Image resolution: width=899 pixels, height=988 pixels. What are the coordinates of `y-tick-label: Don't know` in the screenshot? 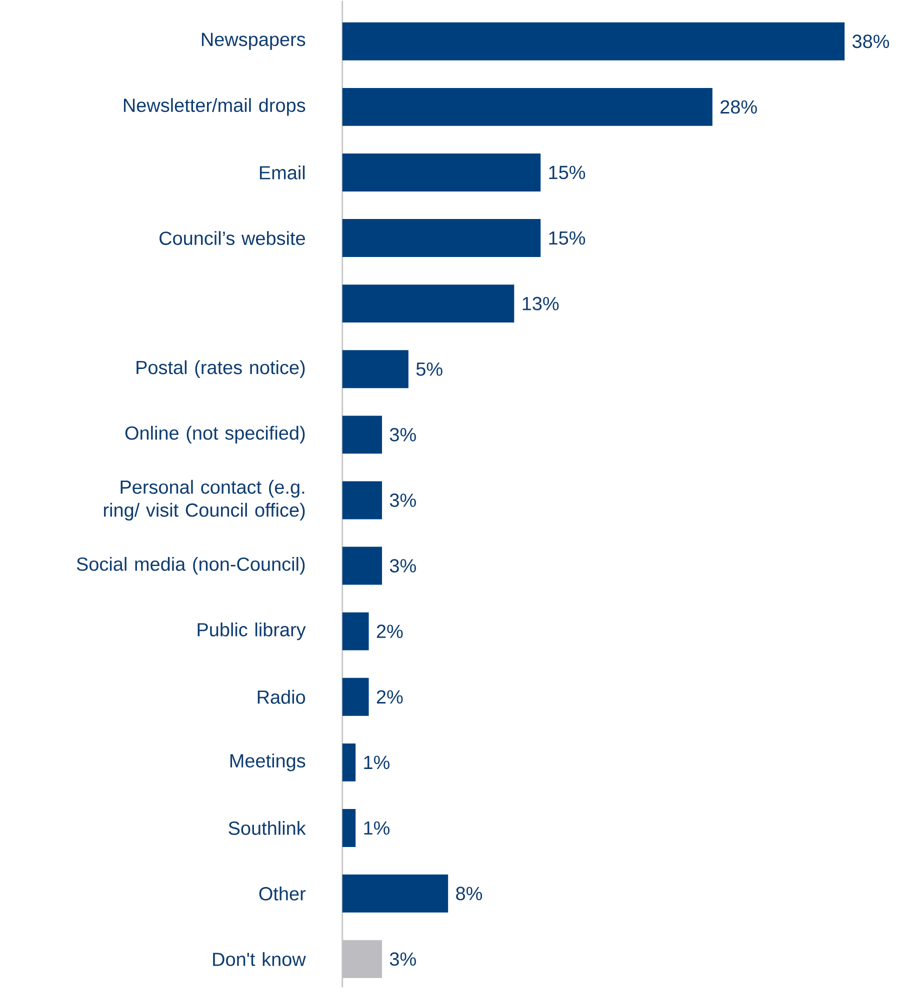 It's located at (259, 959).